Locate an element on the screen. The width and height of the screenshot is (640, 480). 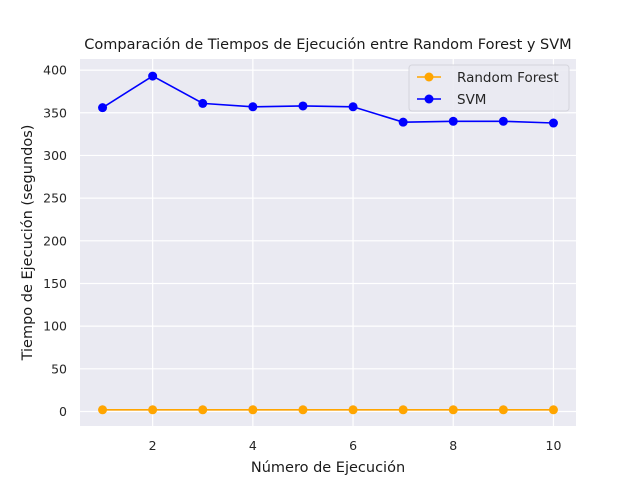
y-tick-label: 300 is located at coordinates (55, 155).